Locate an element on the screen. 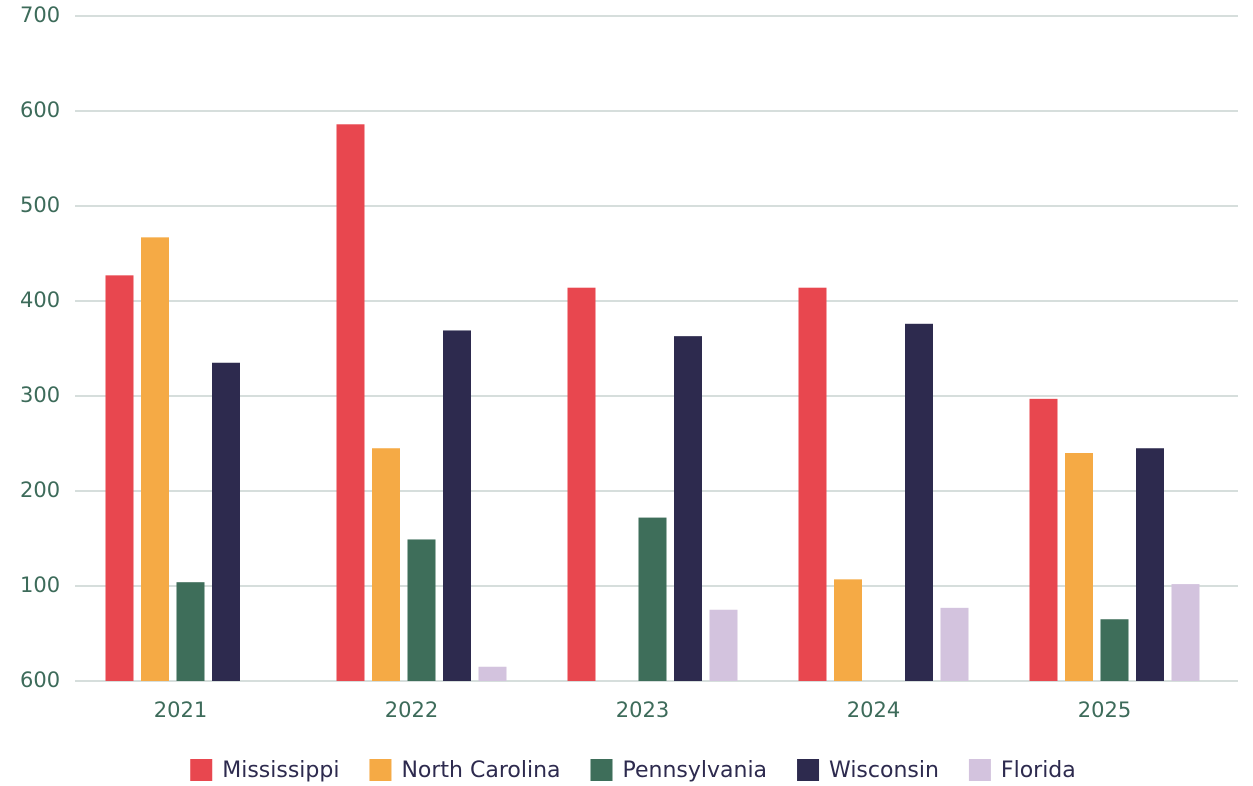 Image resolution: width=1253 pixels, height=786 pixels. legend-label: North Carolina is located at coordinates (480, 770).